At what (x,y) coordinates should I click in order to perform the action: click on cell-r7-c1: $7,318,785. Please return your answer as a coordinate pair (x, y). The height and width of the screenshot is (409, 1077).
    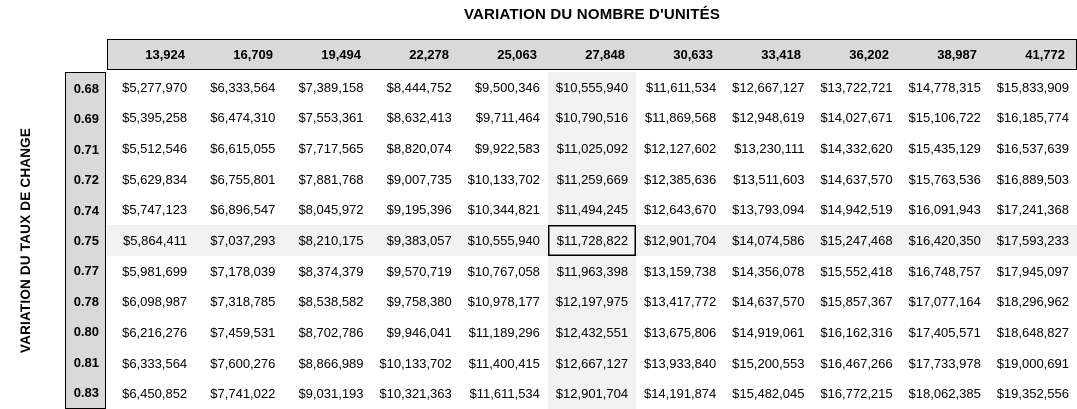
    Looking at the image, I should click on (243, 302).